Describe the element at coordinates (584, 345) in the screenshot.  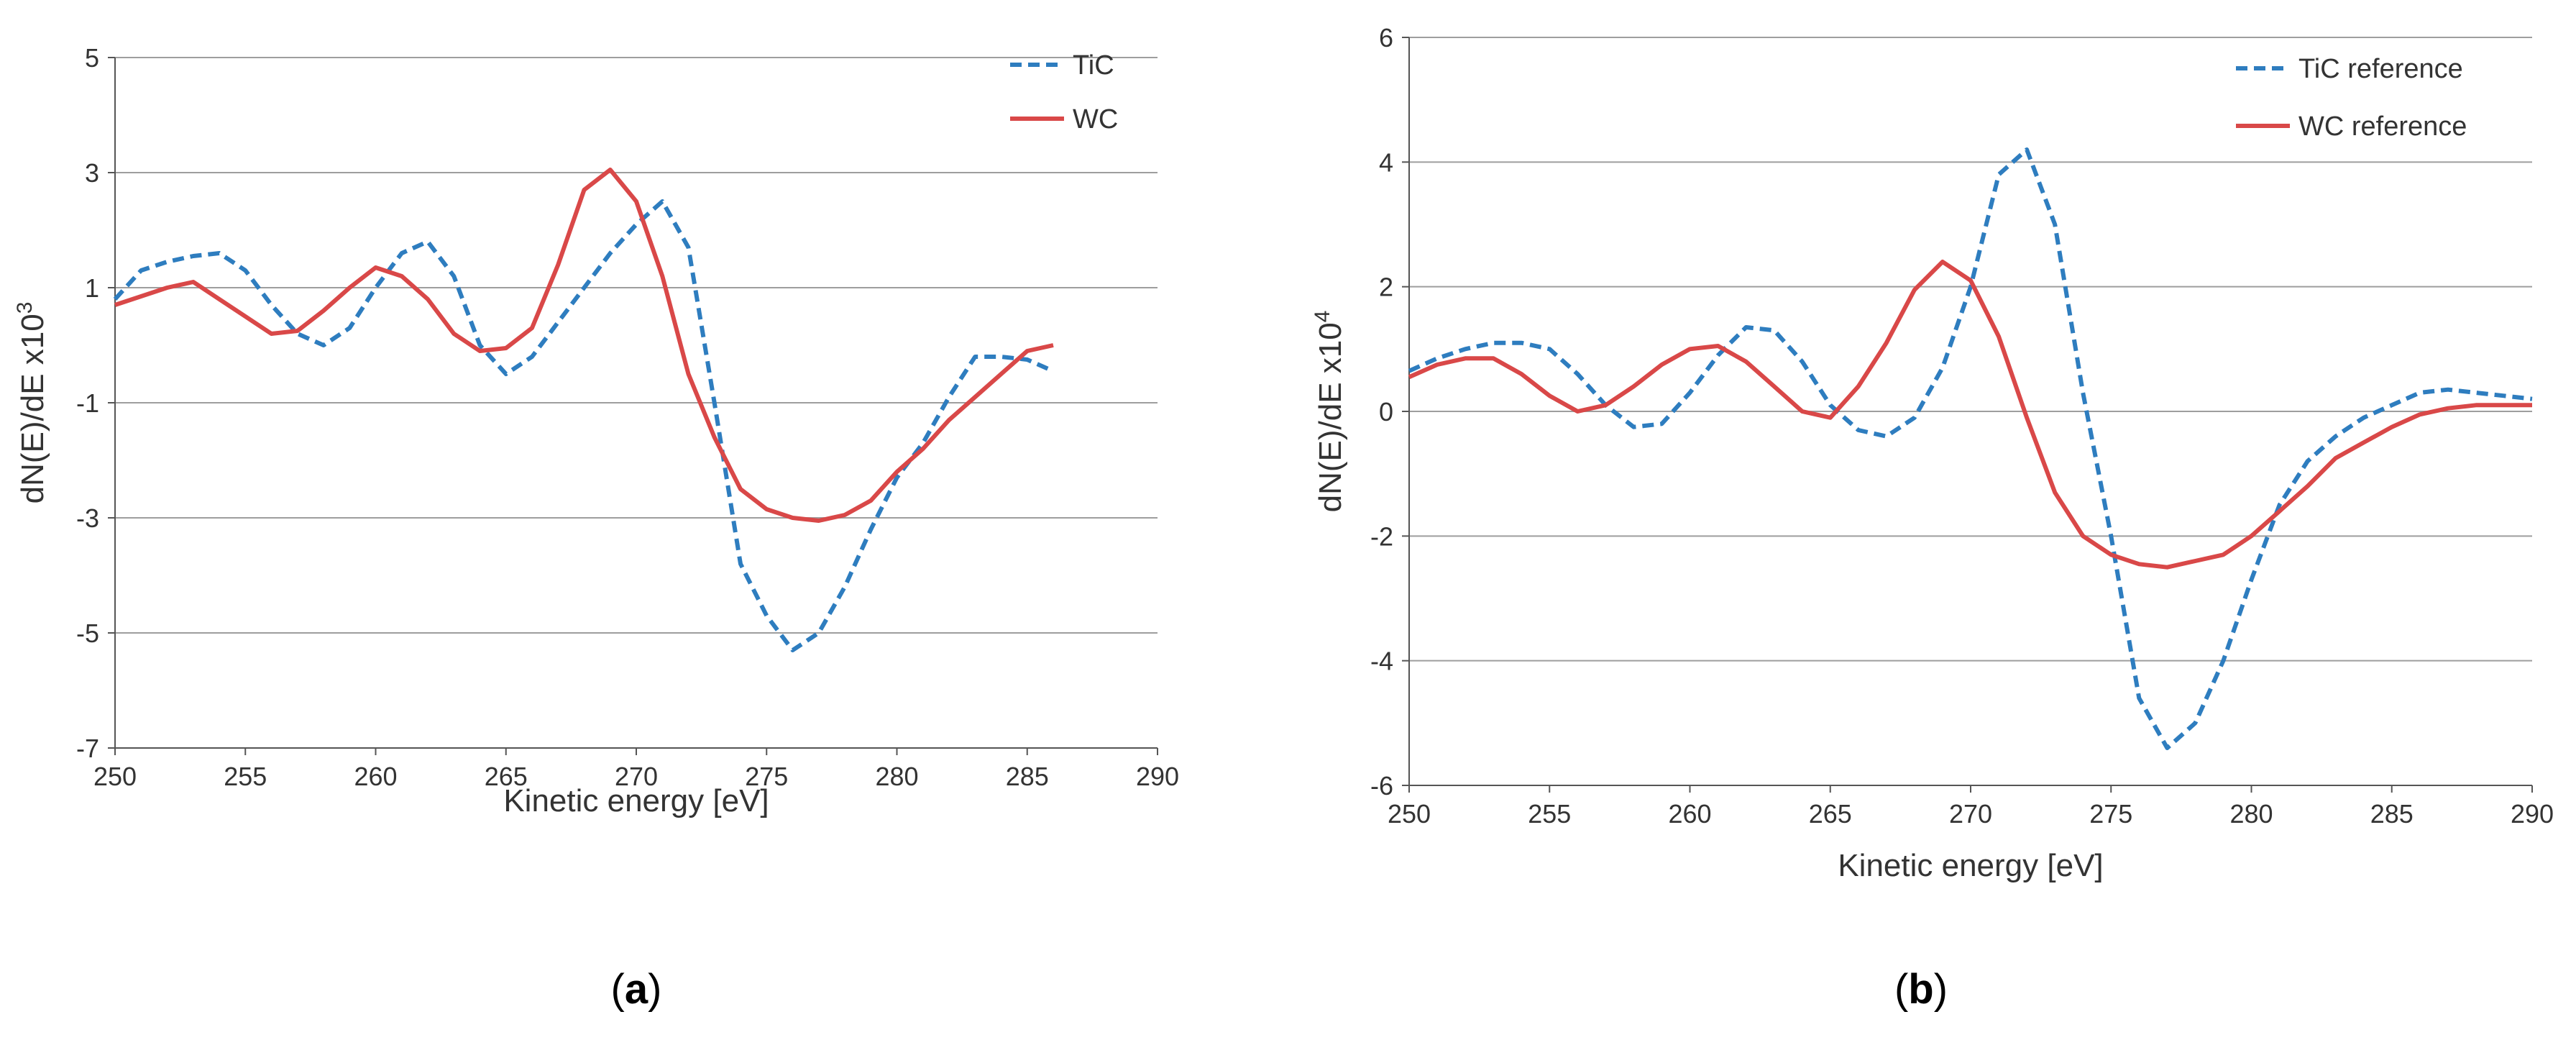
I see `series-line-wc` at that location.